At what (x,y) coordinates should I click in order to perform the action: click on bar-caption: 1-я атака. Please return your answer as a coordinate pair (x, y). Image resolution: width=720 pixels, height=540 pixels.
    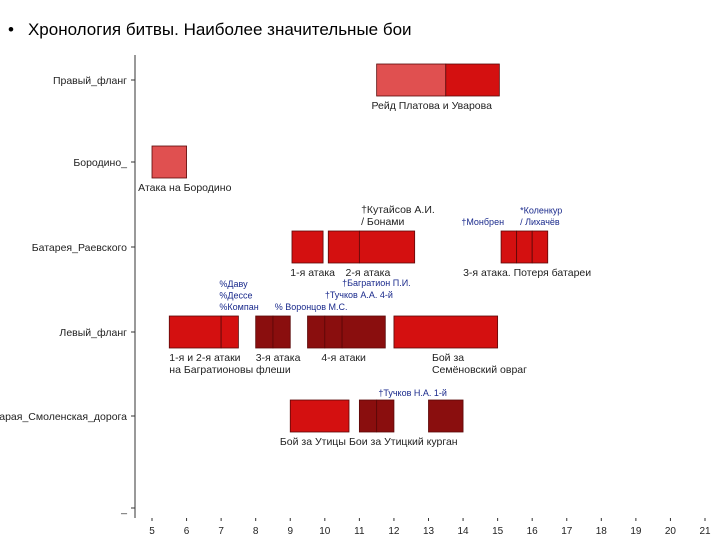
    Looking at the image, I should click on (312, 273).